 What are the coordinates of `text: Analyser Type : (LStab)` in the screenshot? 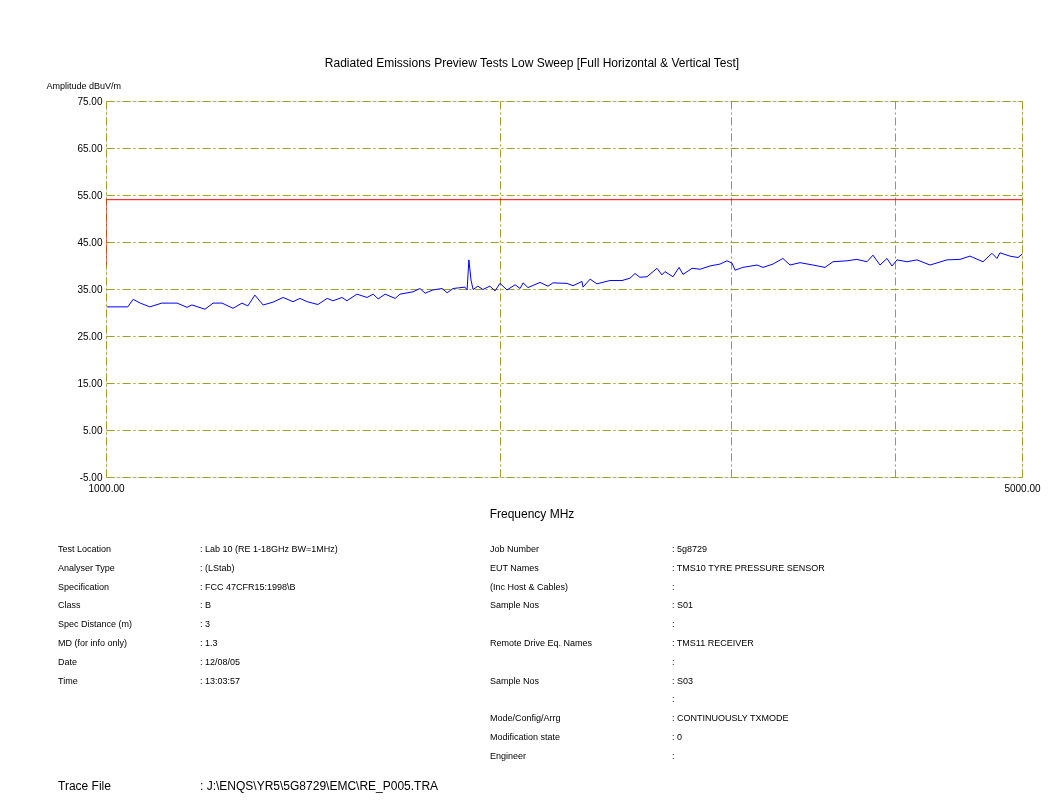 It's located at (146, 567).